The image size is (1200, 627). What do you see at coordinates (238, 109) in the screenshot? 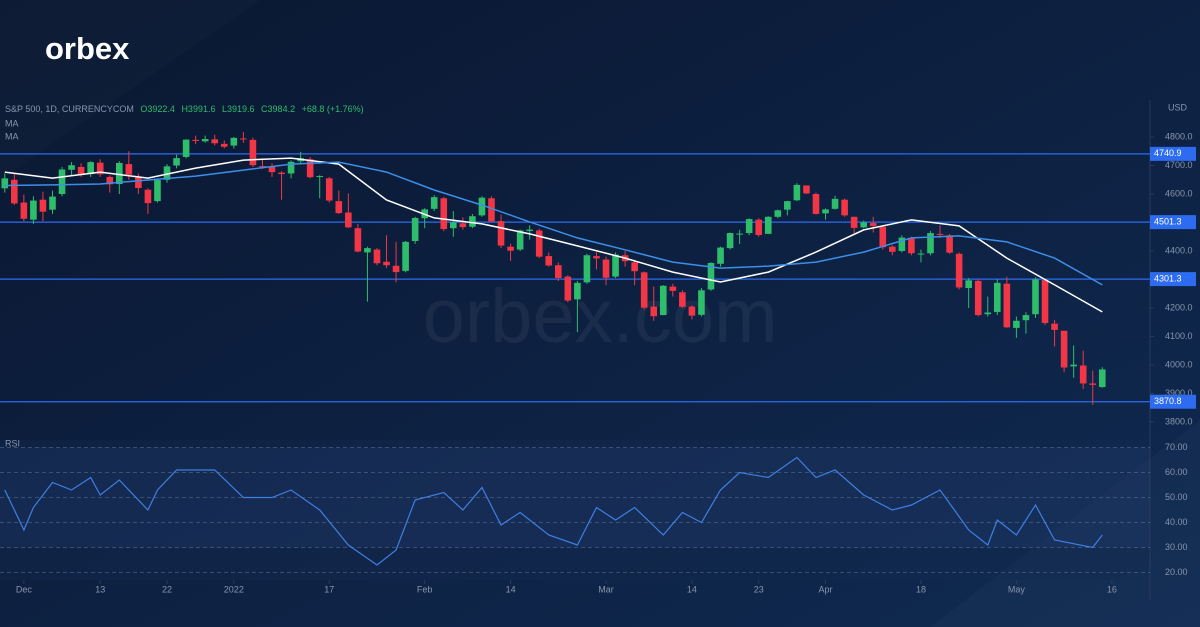
I see `ohlc-low: L3919.6` at bounding box center [238, 109].